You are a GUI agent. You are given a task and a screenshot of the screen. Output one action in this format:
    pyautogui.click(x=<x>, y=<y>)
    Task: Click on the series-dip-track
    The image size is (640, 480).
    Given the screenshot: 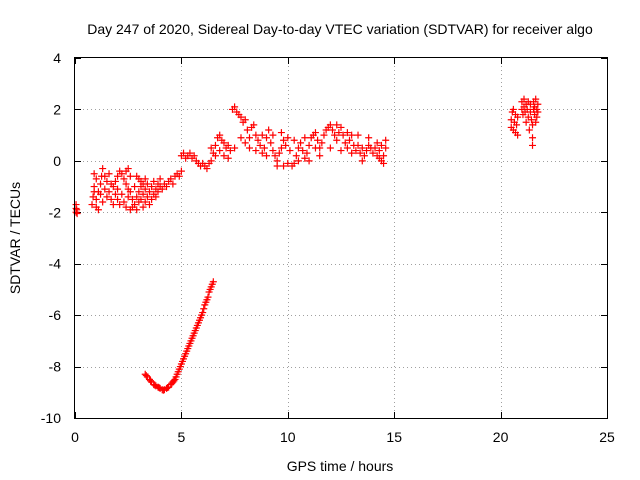 What is the action you would take?
    pyautogui.click(x=179, y=336)
    